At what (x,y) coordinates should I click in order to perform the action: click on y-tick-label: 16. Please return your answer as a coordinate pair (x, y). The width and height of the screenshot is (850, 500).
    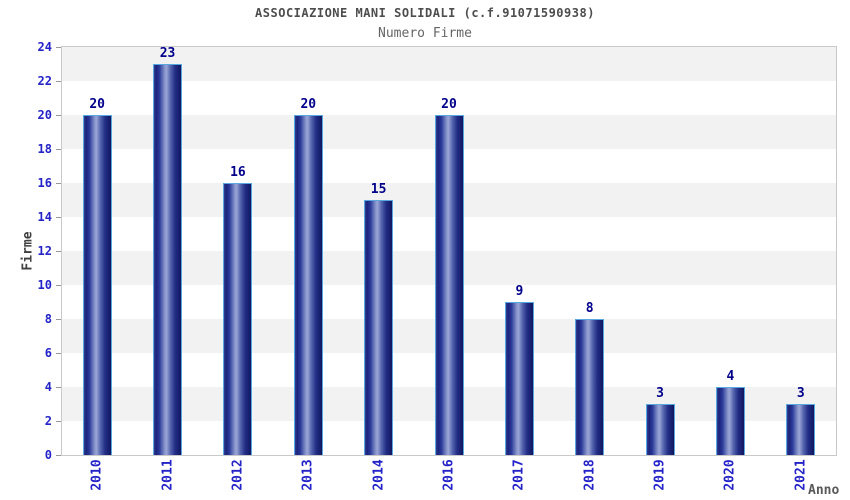
    Looking at the image, I should click on (44, 183).